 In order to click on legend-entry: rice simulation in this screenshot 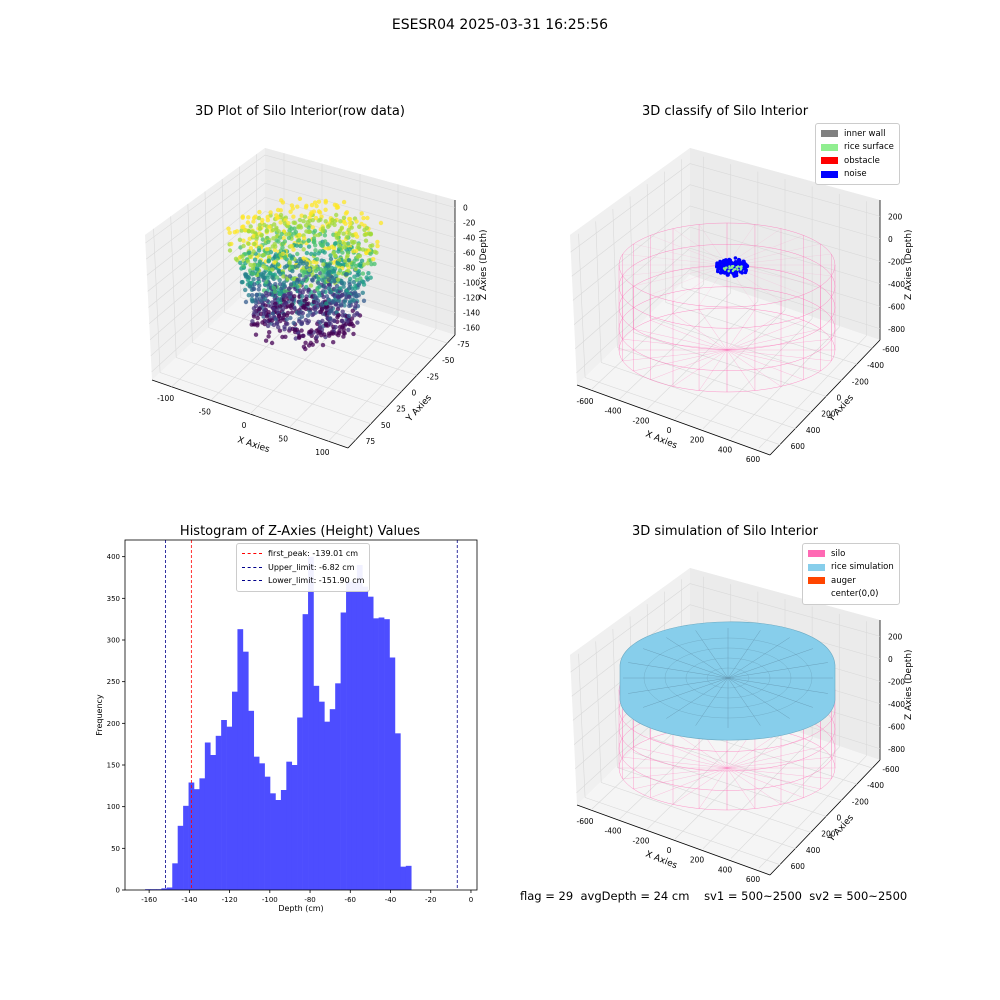, I will do `click(851, 568)`.